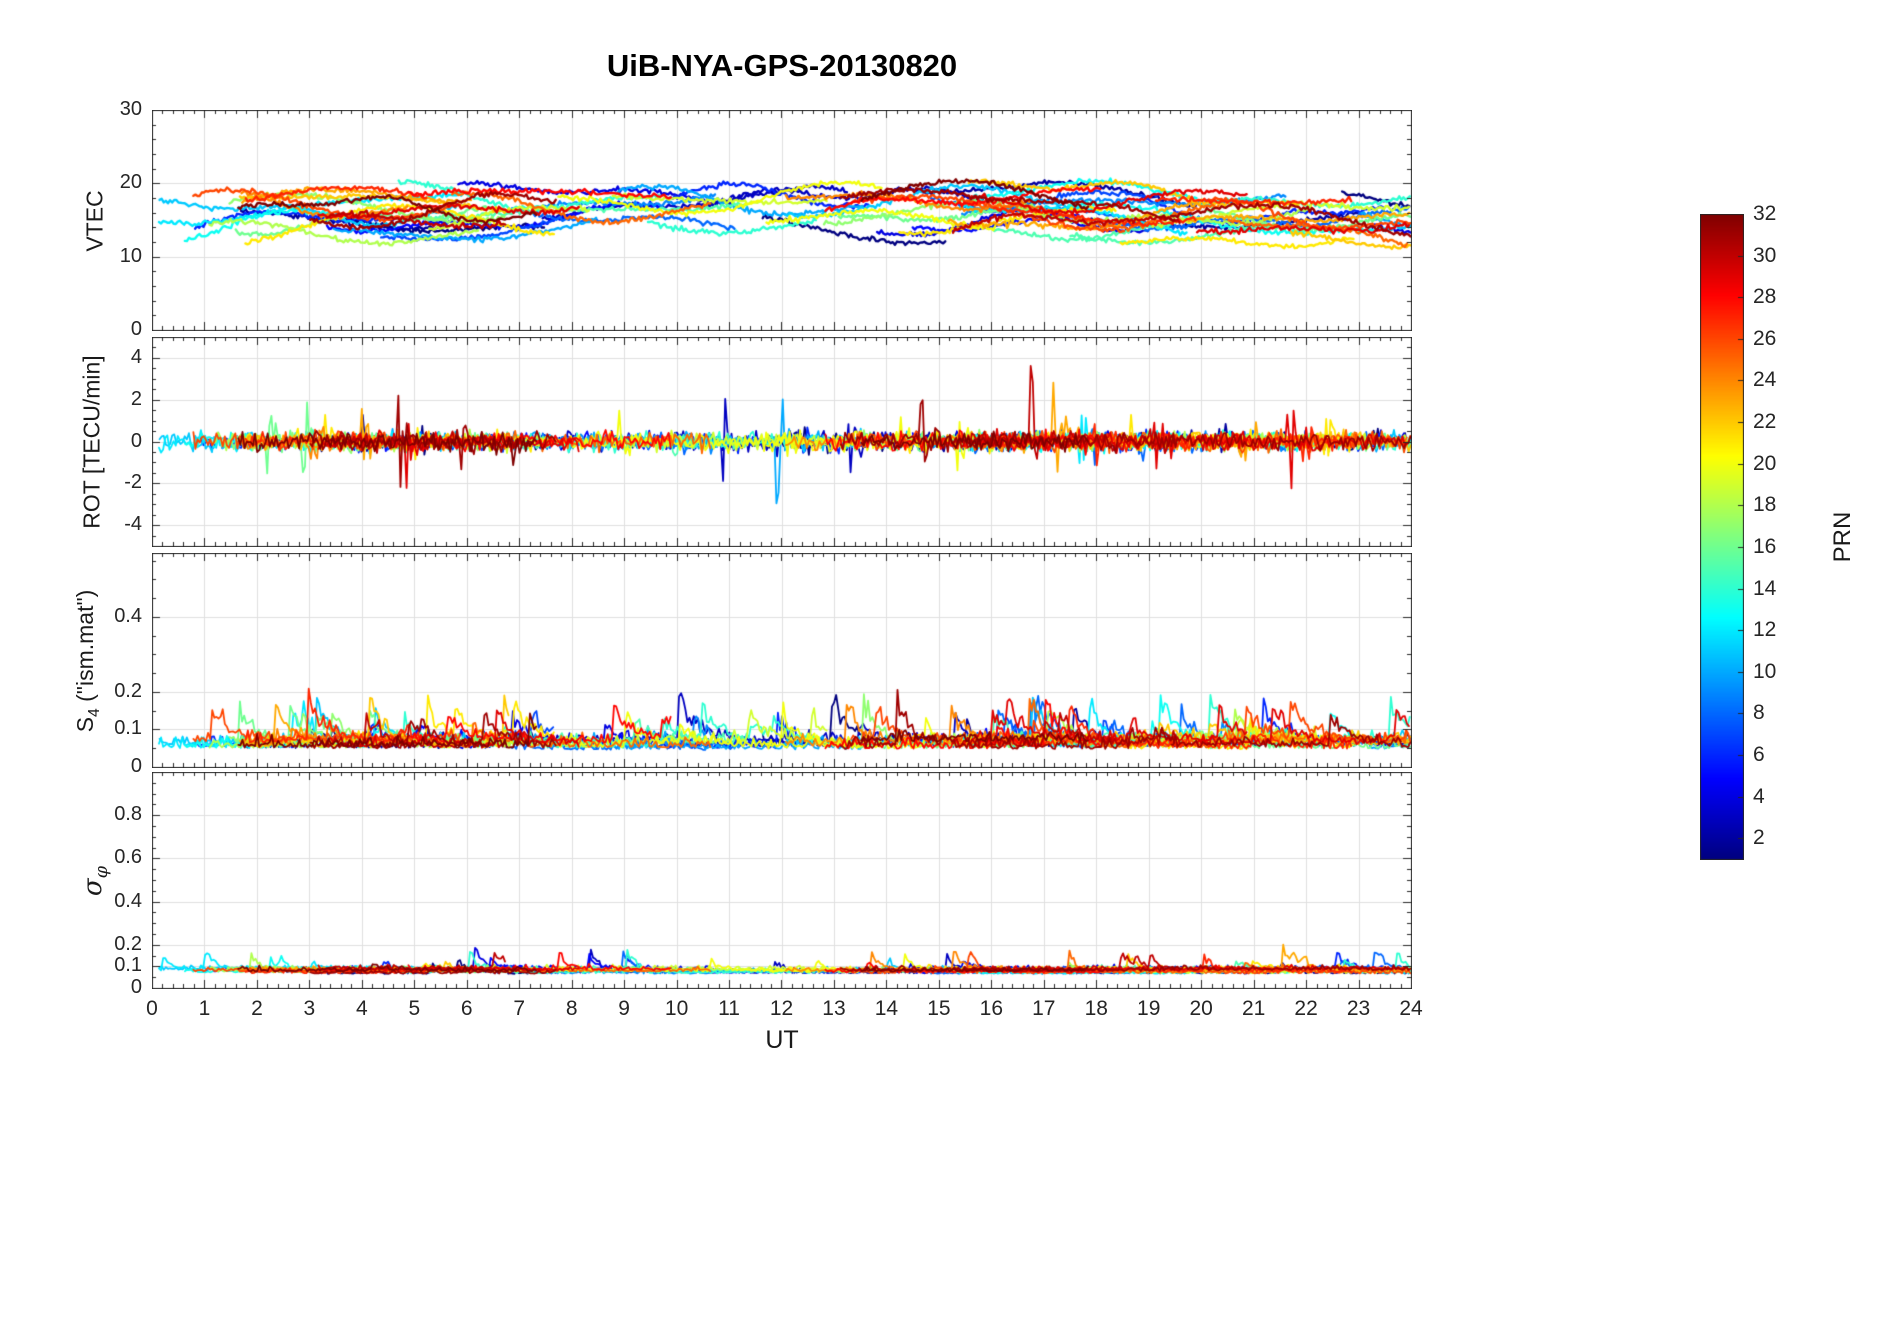  What do you see at coordinates (130, 255) in the screenshot?
I see `y-tick-label-vtec: 10` at bounding box center [130, 255].